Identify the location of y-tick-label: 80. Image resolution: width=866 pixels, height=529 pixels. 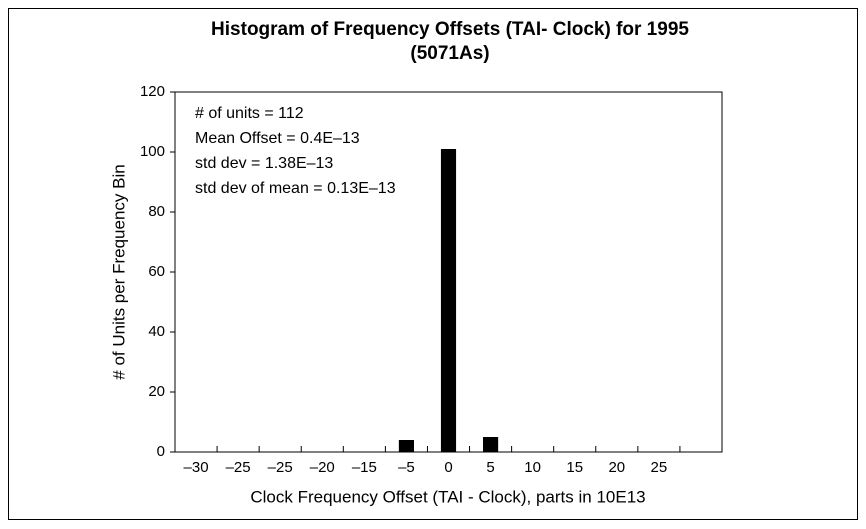
(156, 211).